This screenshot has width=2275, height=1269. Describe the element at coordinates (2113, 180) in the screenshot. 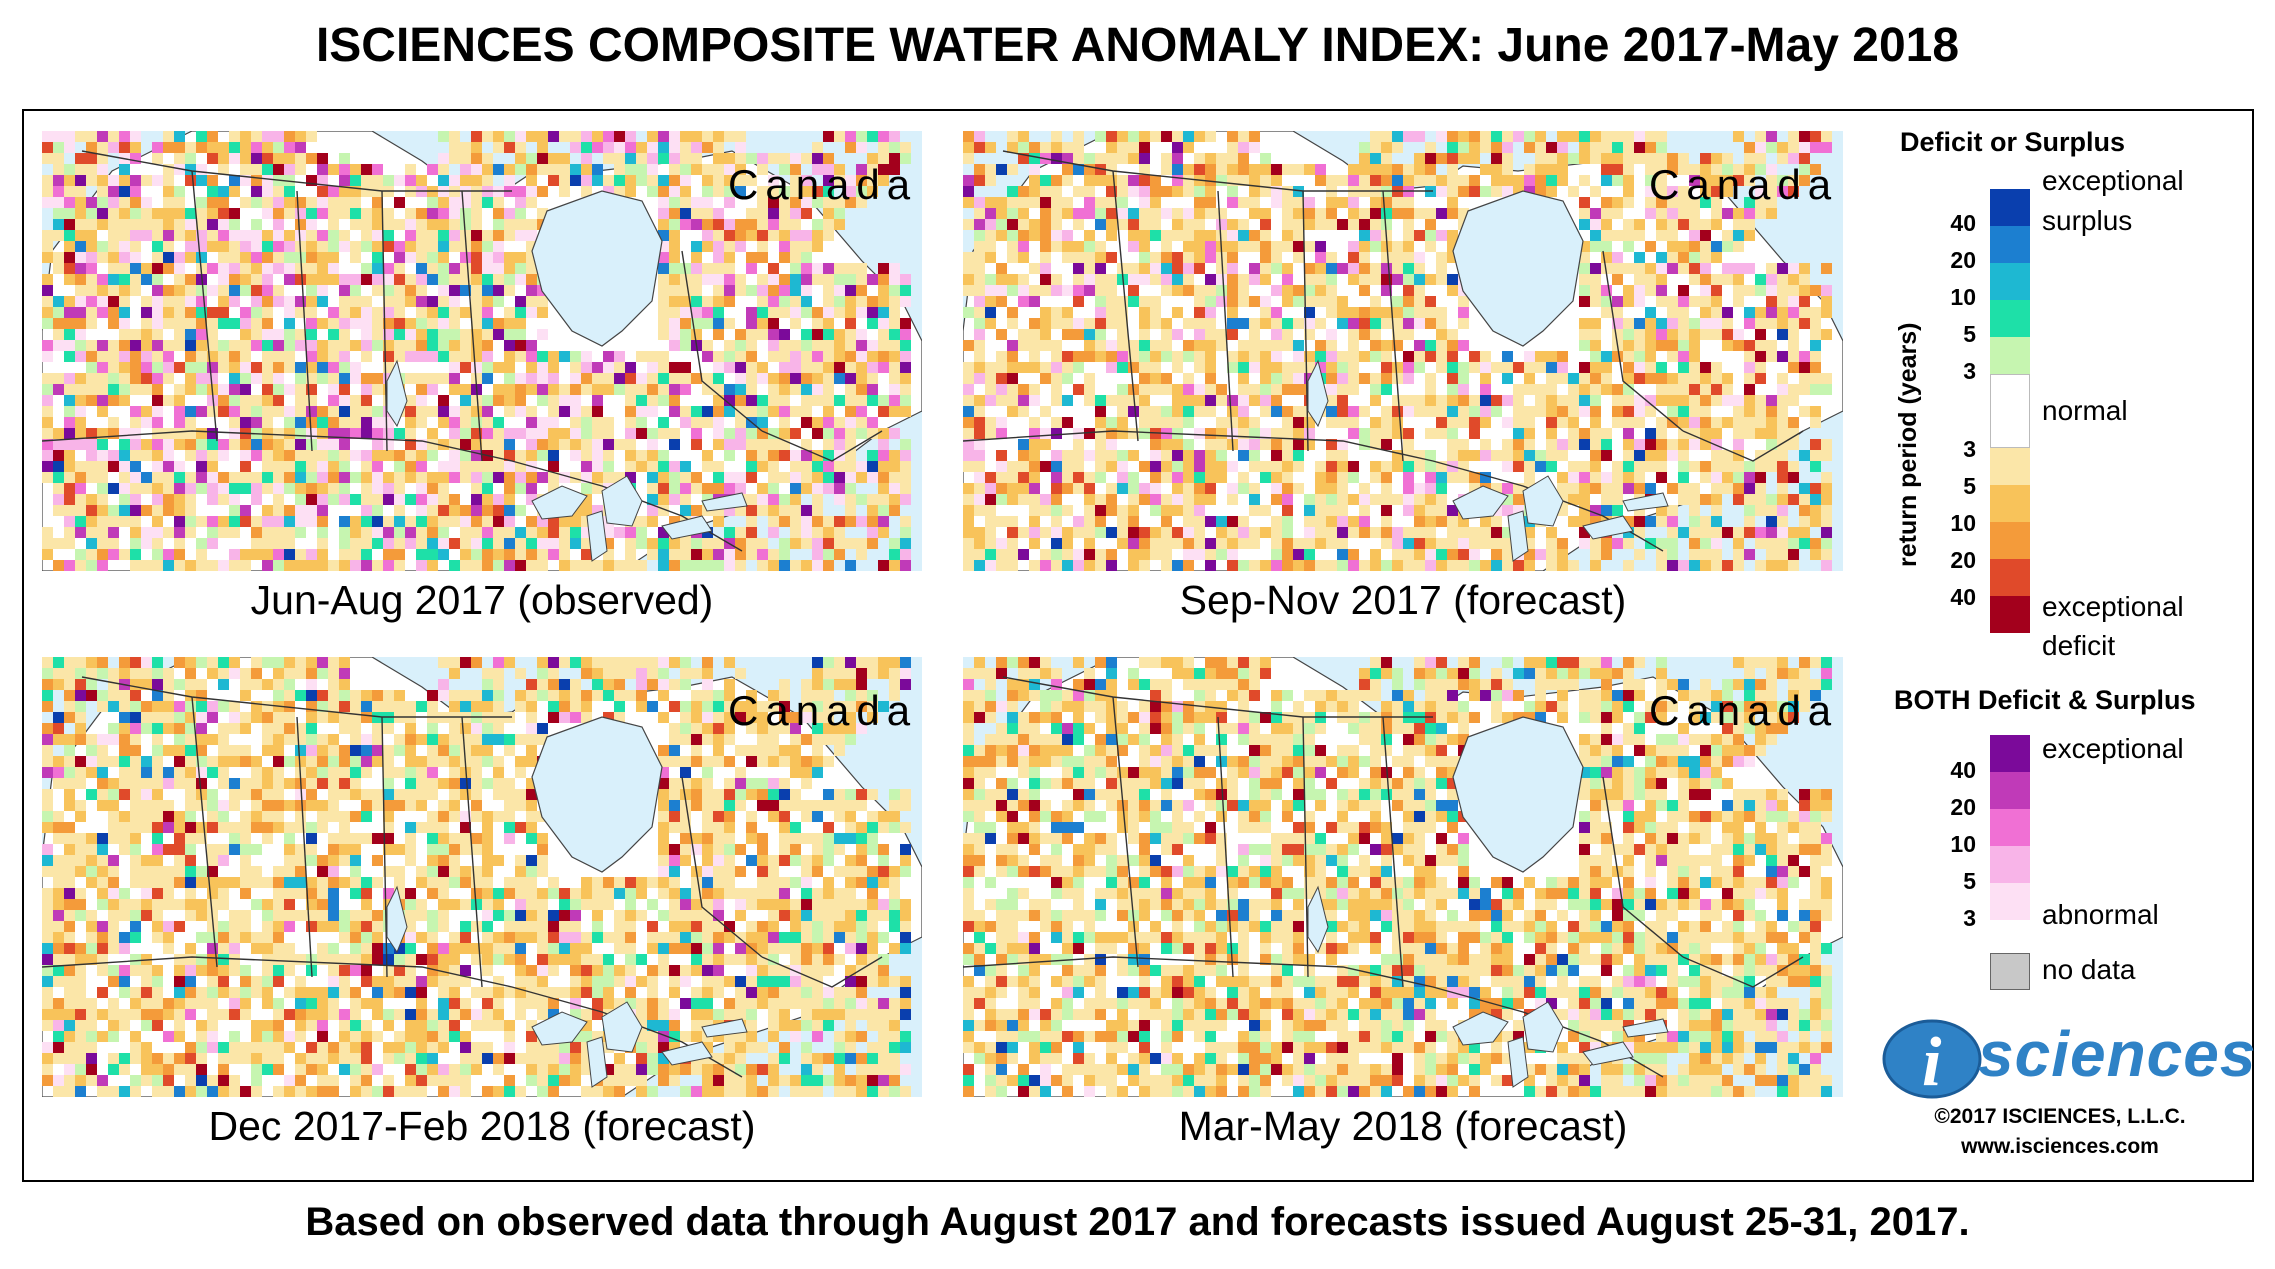

I see `legend-surplus-label-top: exceptional` at that location.